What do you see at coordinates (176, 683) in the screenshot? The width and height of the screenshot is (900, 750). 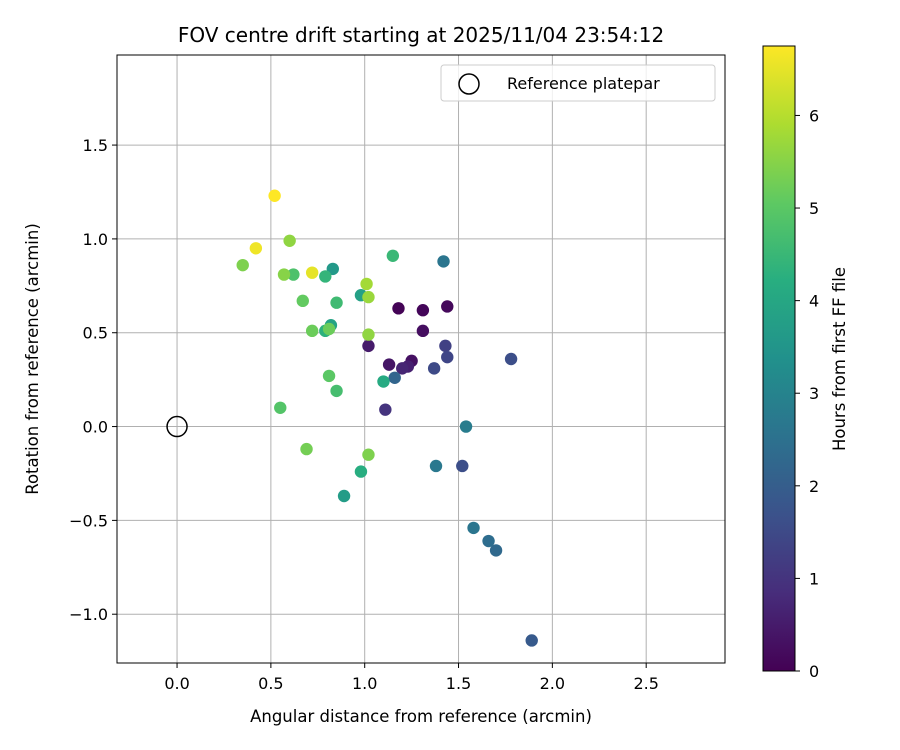 I see `x-tick-label: 0.0` at bounding box center [176, 683].